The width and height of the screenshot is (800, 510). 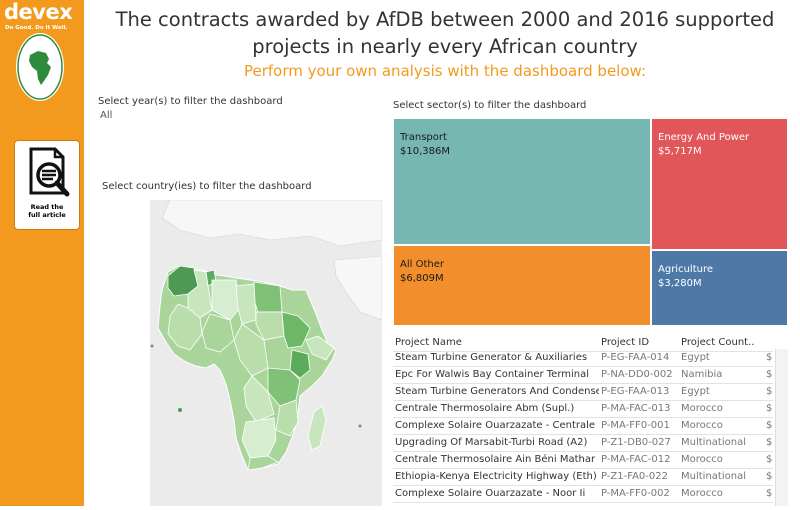 What do you see at coordinates (47, 207) in the screenshot?
I see `read-article-line1: Read the` at bounding box center [47, 207].